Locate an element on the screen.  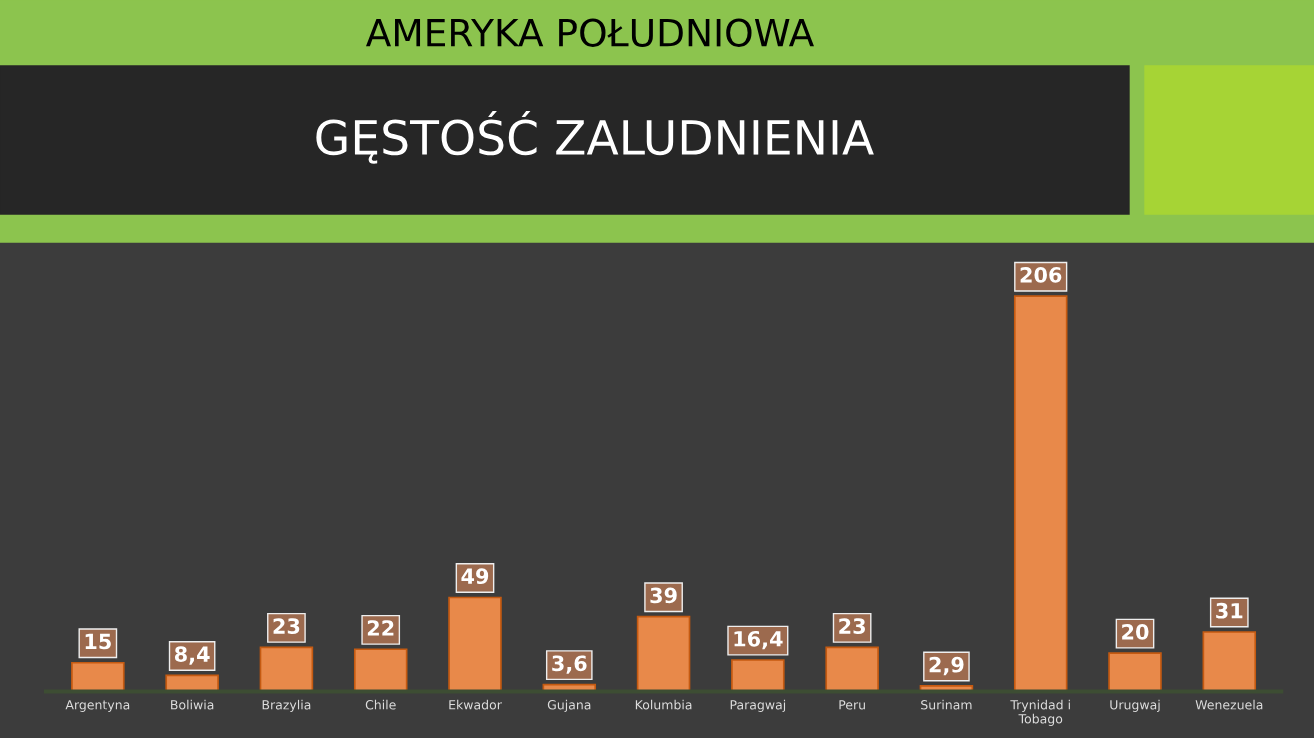
chart-subtitle: AMERYKA POŁUDNIOWA is located at coordinates (589, 32).